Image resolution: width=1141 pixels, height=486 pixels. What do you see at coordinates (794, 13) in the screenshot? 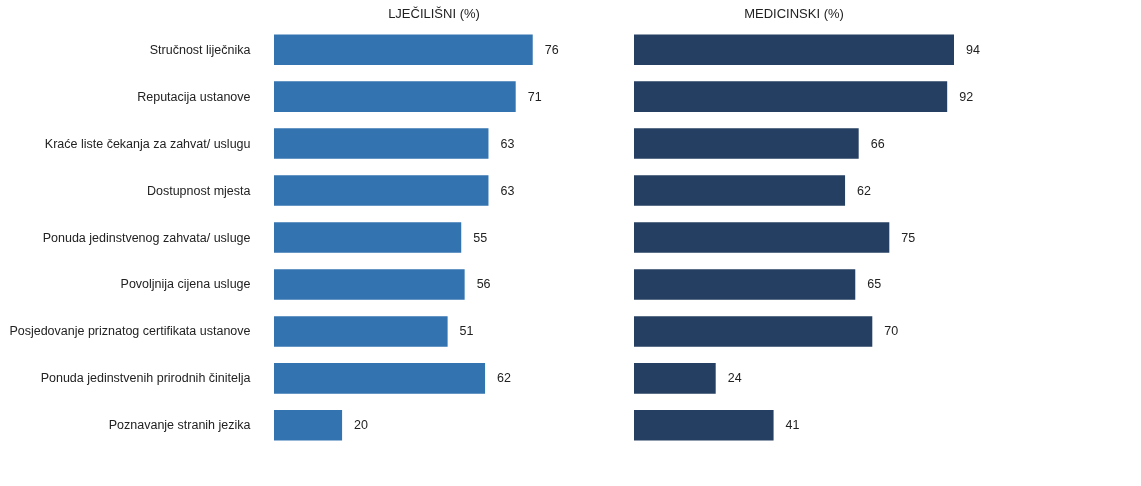
I see `chart-title: MEDICINSKI (%)` at bounding box center [794, 13].